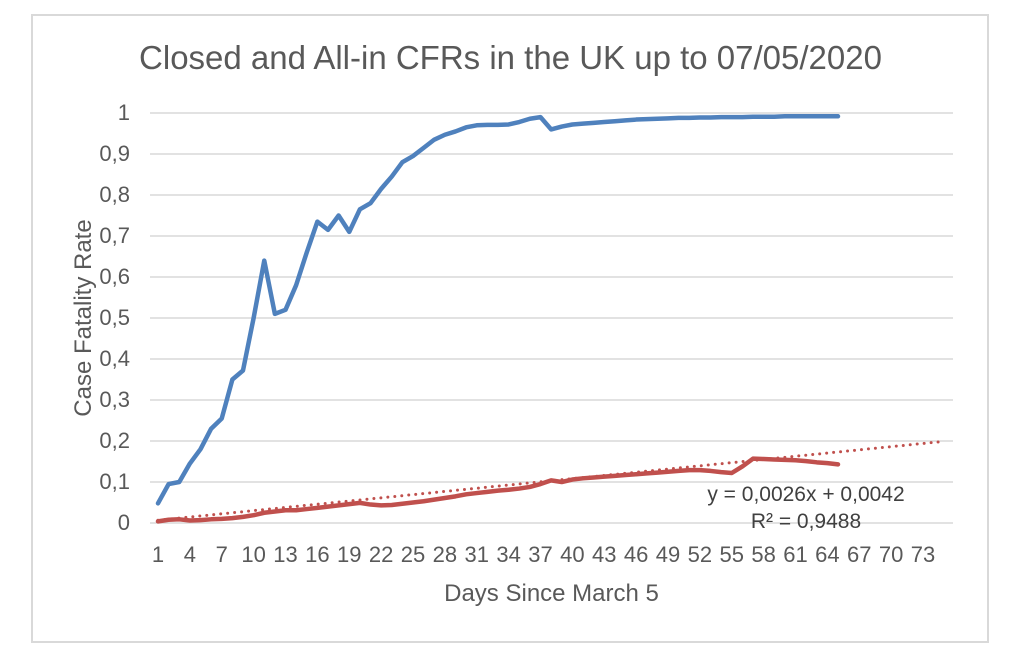 The height and width of the screenshot is (670, 1024). Describe the element at coordinates (668, 554) in the screenshot. I see `x-tick-label: 49` at that location.